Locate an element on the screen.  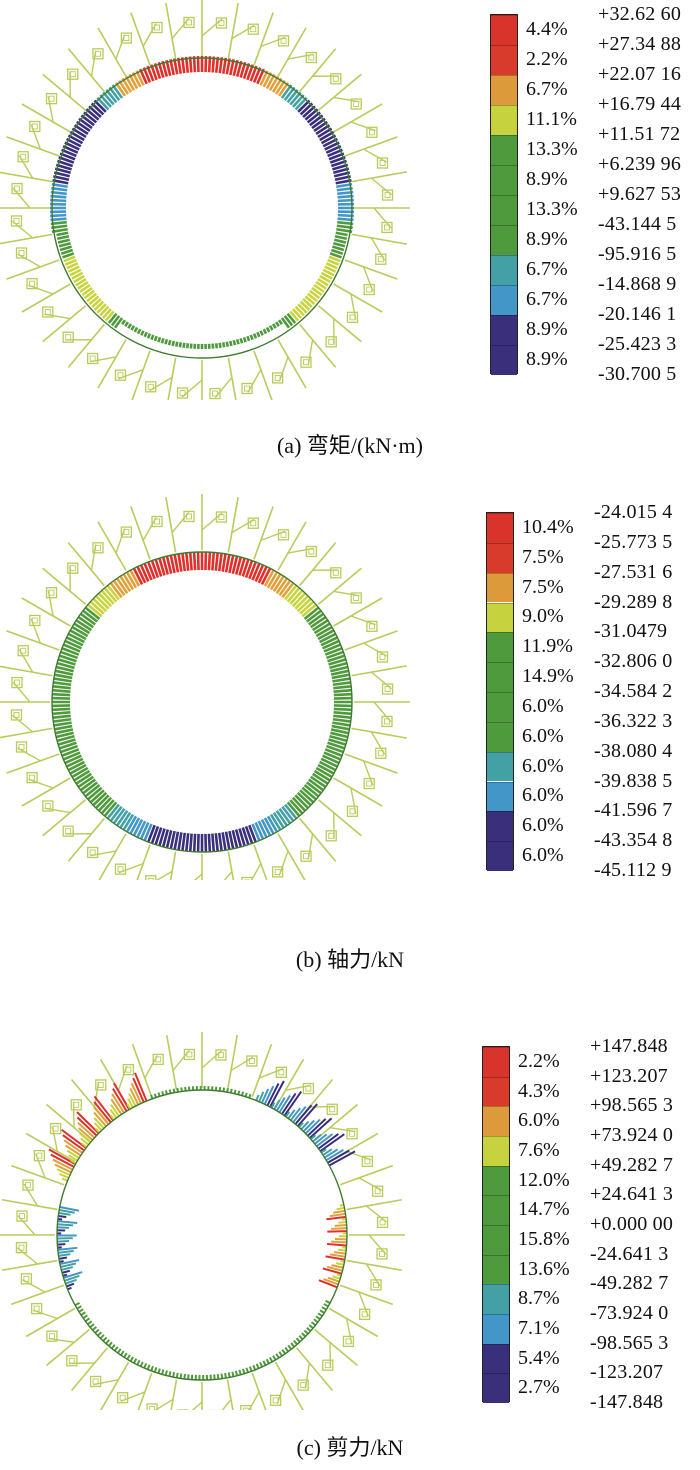
legend-percent: 15.8% is located at coordinates (544, 1238).